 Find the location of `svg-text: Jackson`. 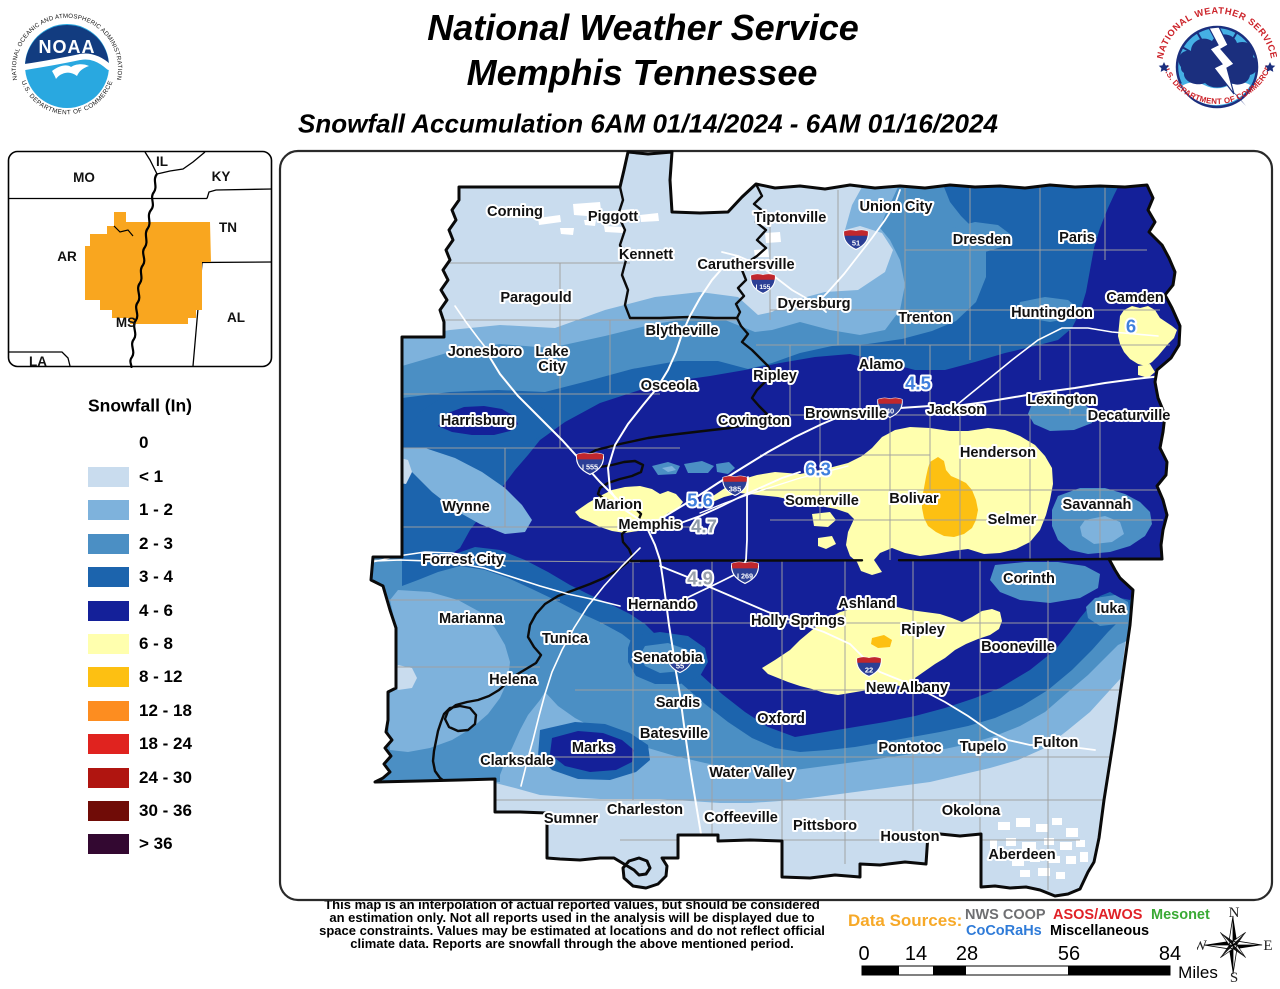

svg-text: Jackson is located at coordinates (956, 410).